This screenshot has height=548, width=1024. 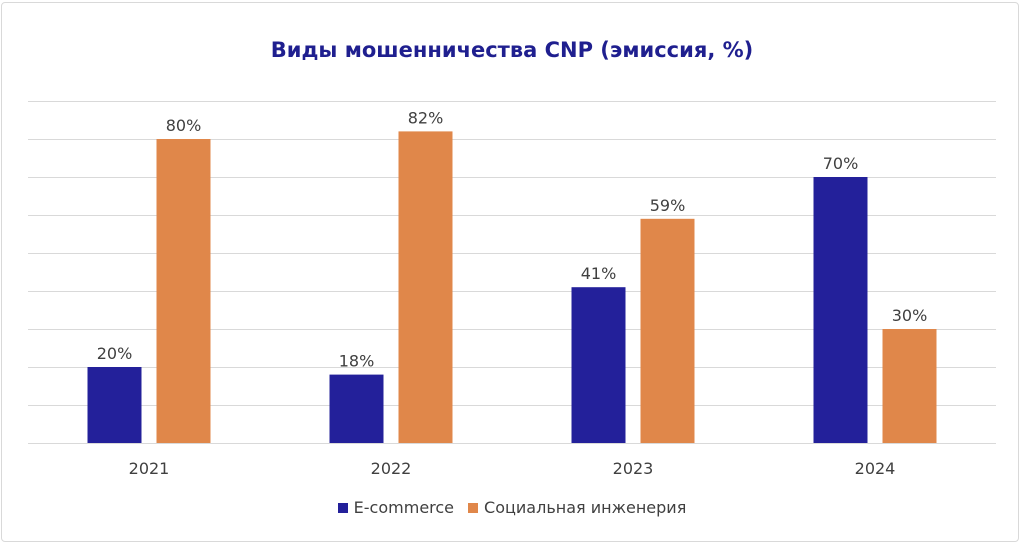 What do you see at coordinates (909, 386) in the screenshot?
I see `bar-social-engineering-2024` at bounding box center [909, 386].